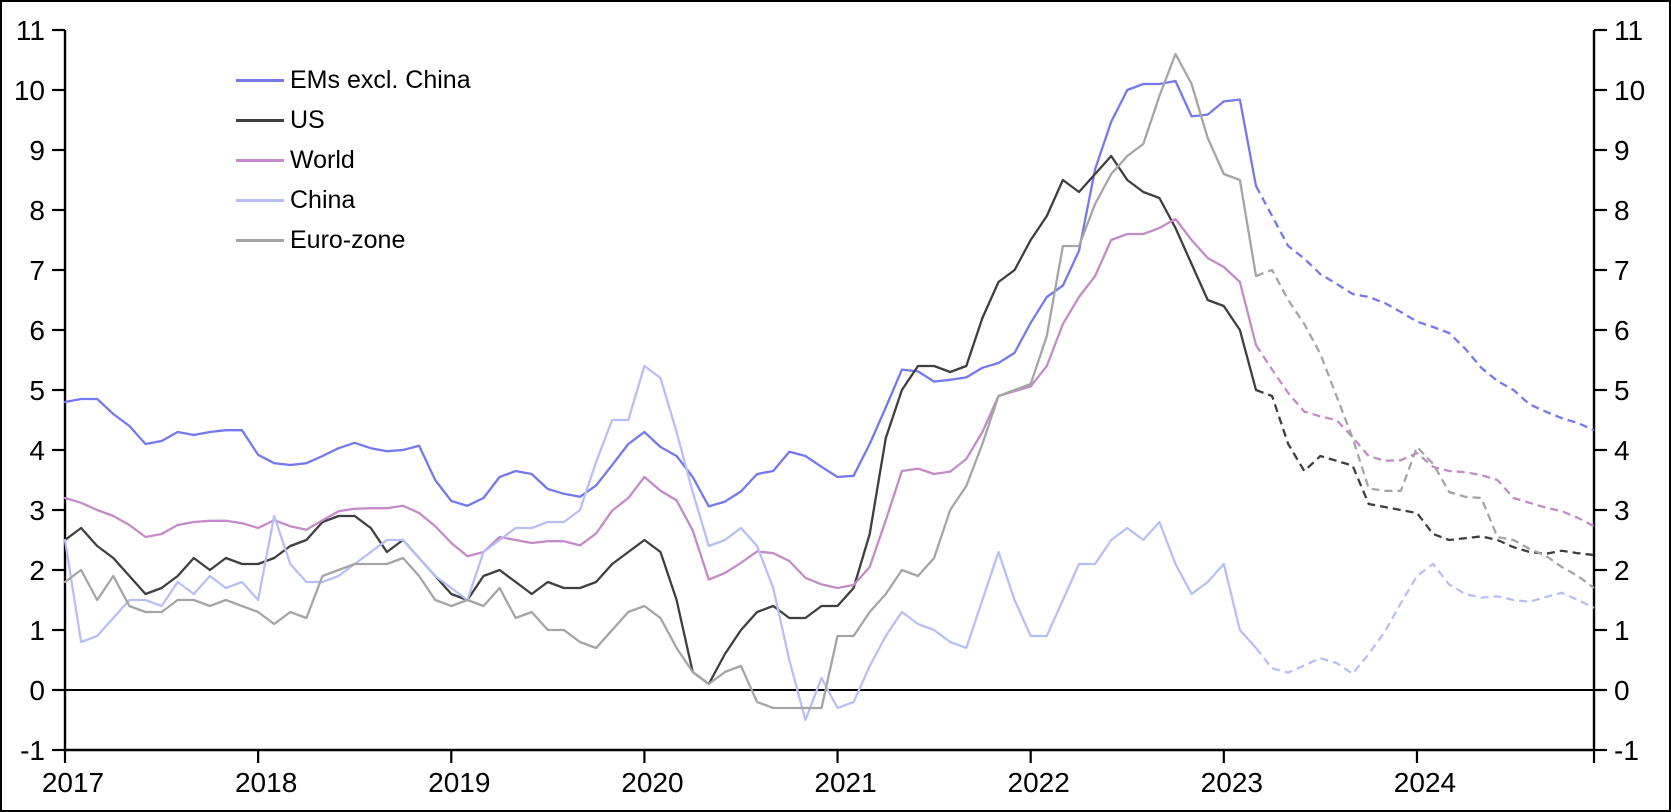  Describe the element at coordinates (37, 570) in the screenshot. I see `y-tick-label-left: 2` at that location.